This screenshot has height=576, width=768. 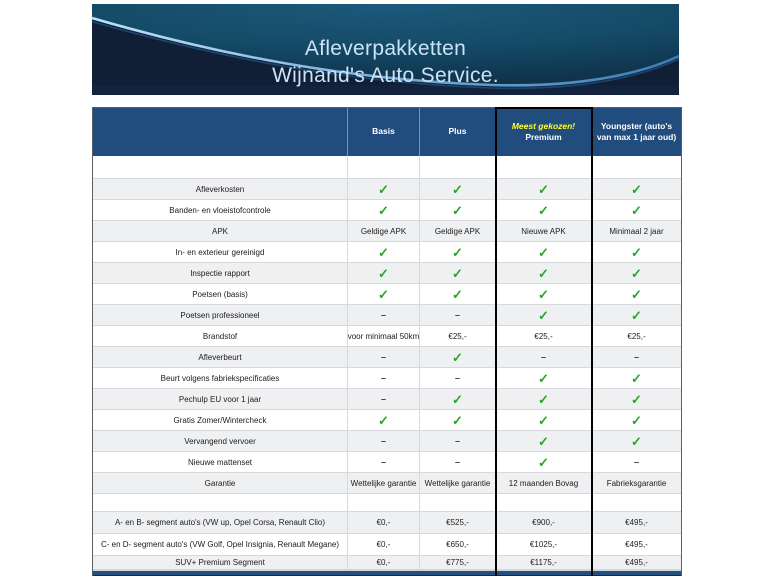 What do you see at coordinates (458, 132) in the screenshot?
I see `column-header-plus: Plus` at bounding box center [458, 132].